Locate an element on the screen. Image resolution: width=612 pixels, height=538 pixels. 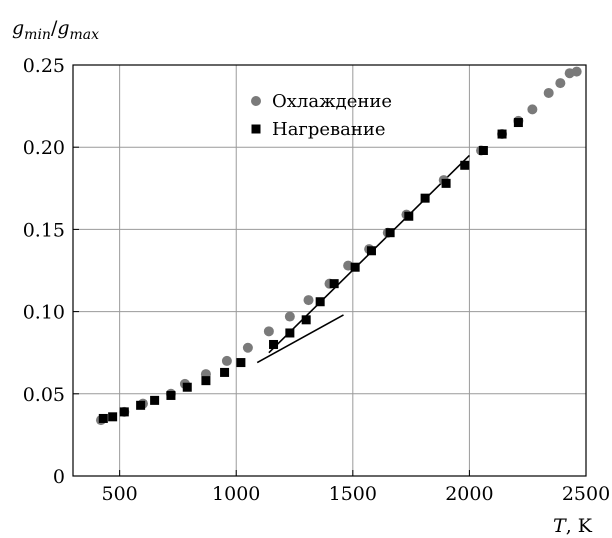
y-axis-label: gmin/gmax is located at coordinates (55, 30).